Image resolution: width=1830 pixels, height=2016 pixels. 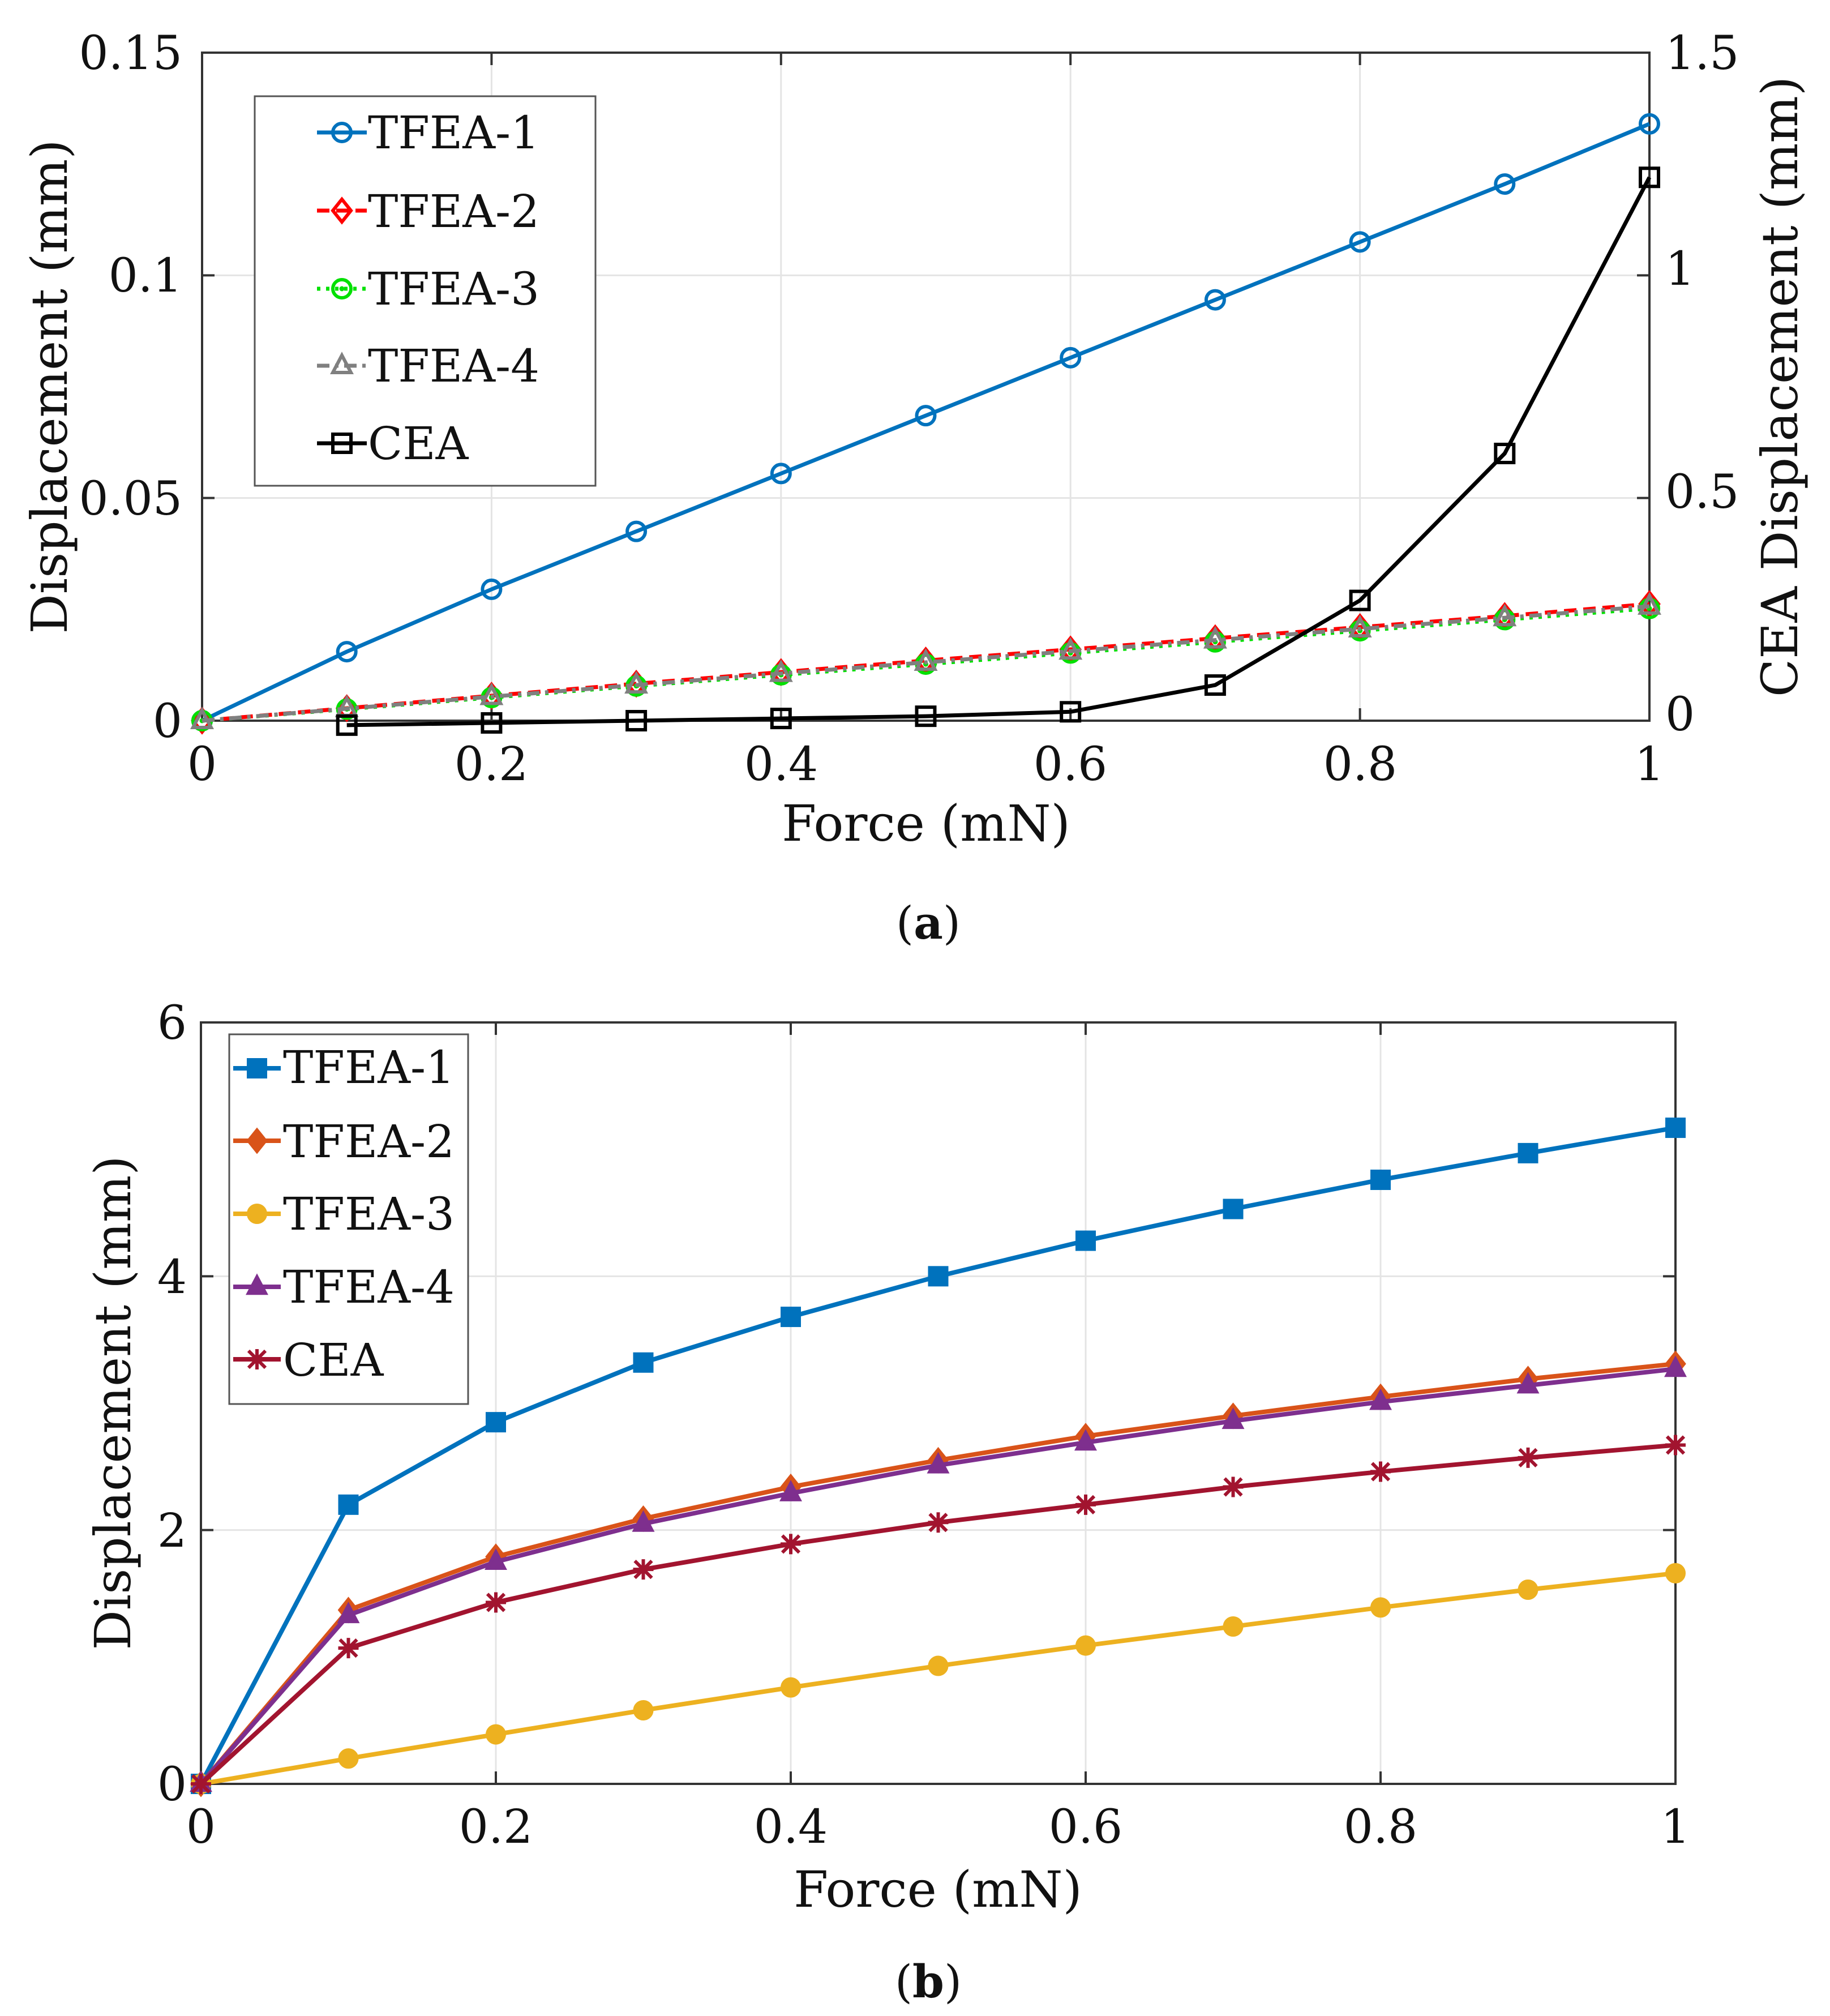 I want to click on data-point-center, so click(x=342, y=289).